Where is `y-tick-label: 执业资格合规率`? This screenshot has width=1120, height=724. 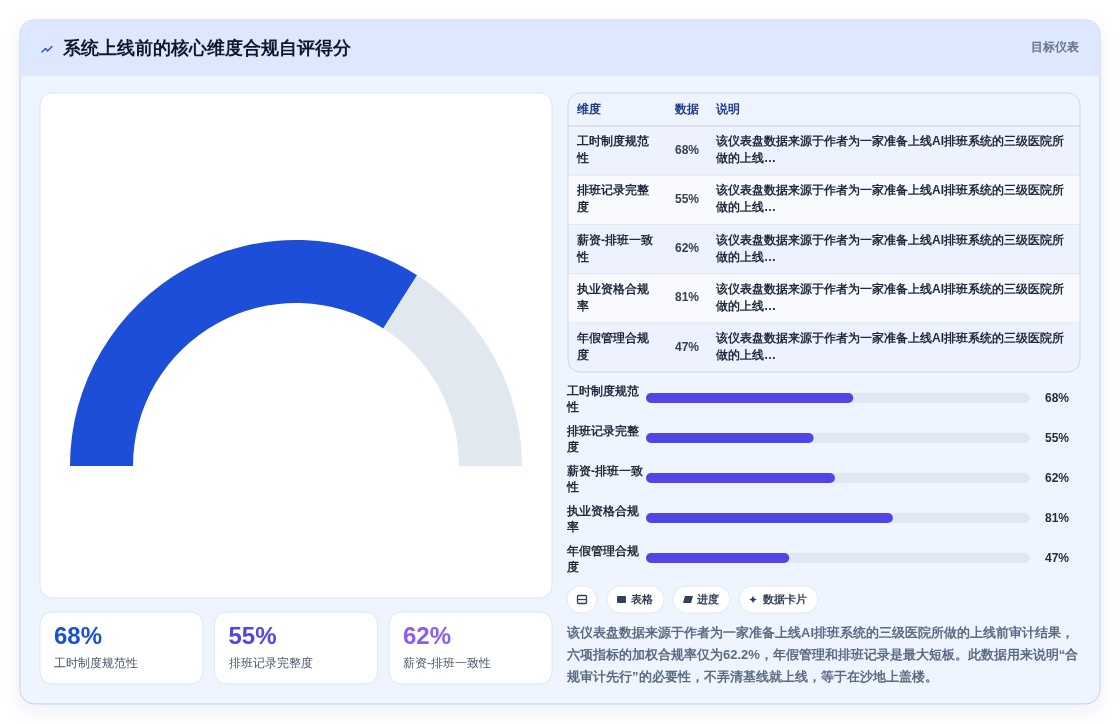
y-tick-label: 执业资格合规率 is located at coordinates (603, 519).